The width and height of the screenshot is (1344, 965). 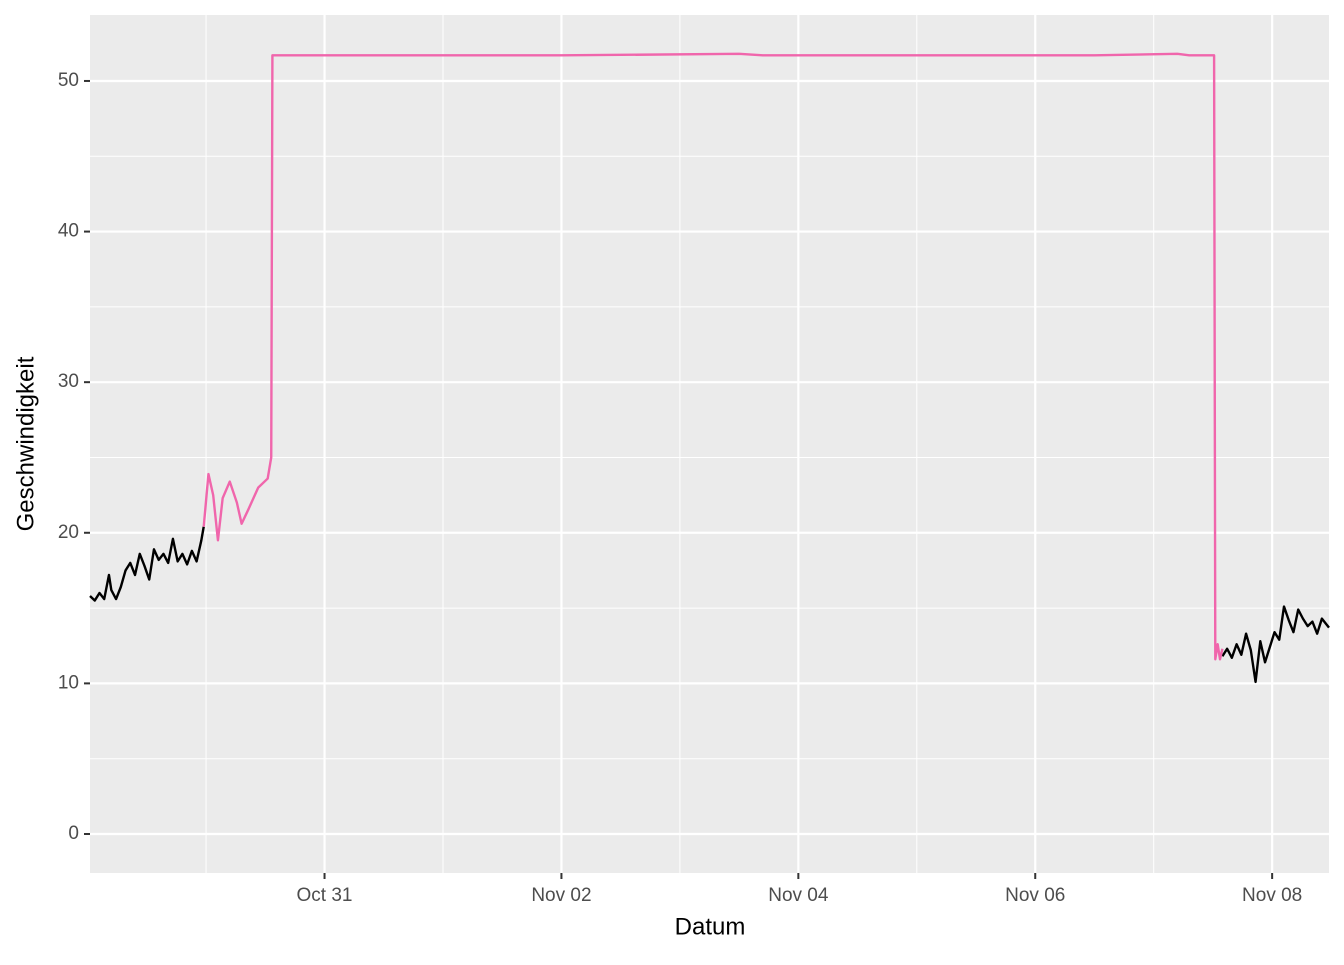 I want to click on y-tick-label: 0, so click(x=73, y=833).